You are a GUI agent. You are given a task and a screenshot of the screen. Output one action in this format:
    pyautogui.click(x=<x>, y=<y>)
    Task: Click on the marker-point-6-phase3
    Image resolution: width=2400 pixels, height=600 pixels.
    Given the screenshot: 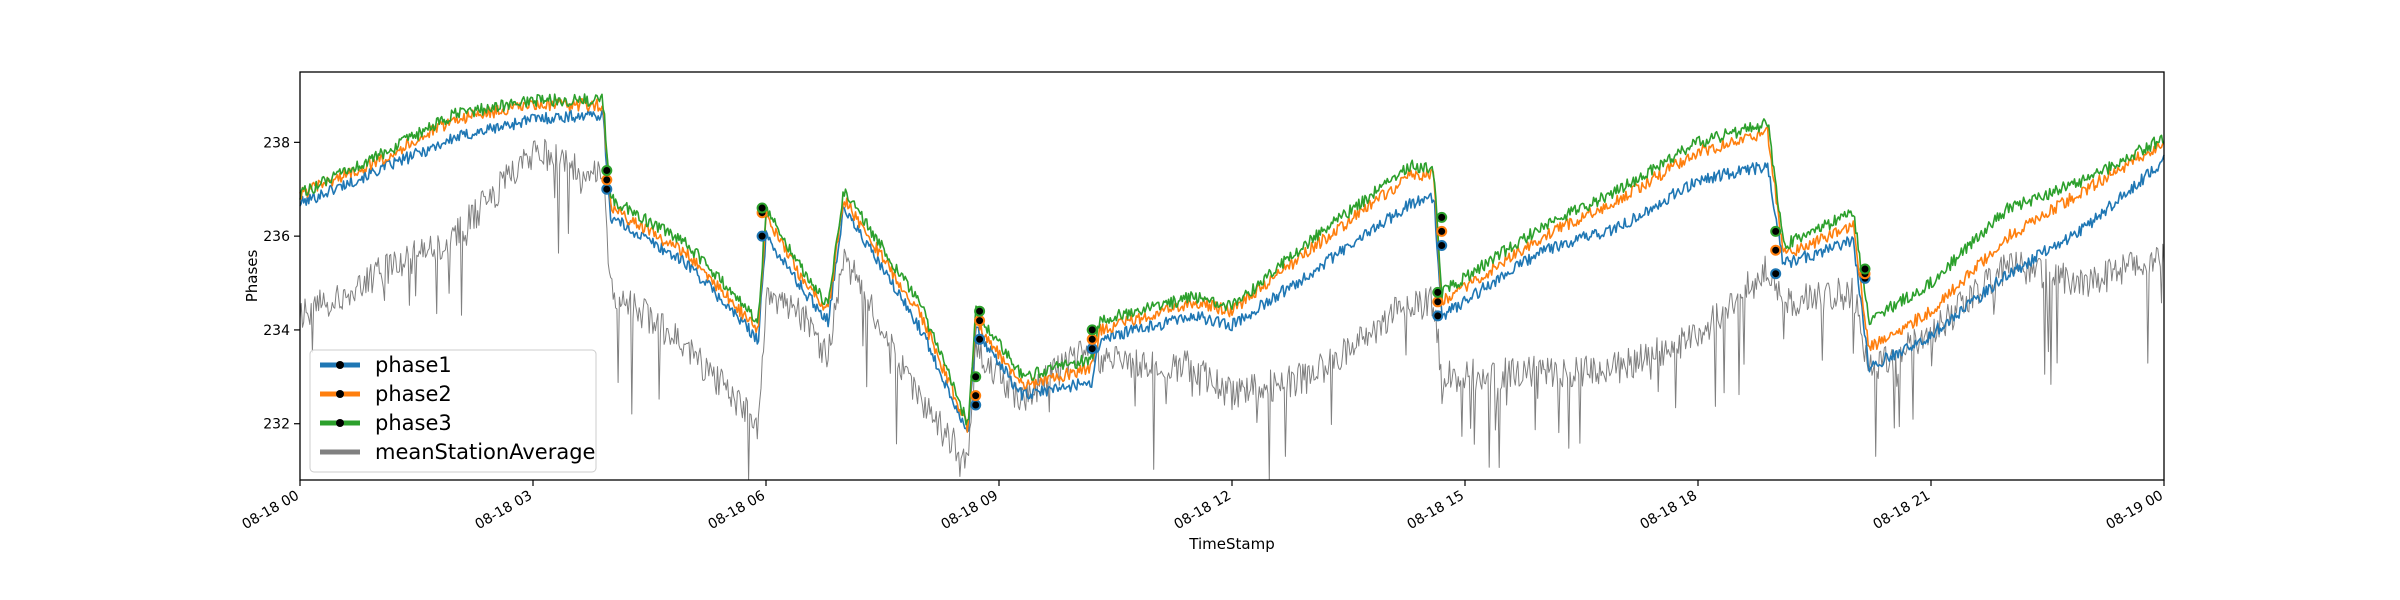 What is the action you would take?
    pyautogui.click(x=1442, y=217)
    